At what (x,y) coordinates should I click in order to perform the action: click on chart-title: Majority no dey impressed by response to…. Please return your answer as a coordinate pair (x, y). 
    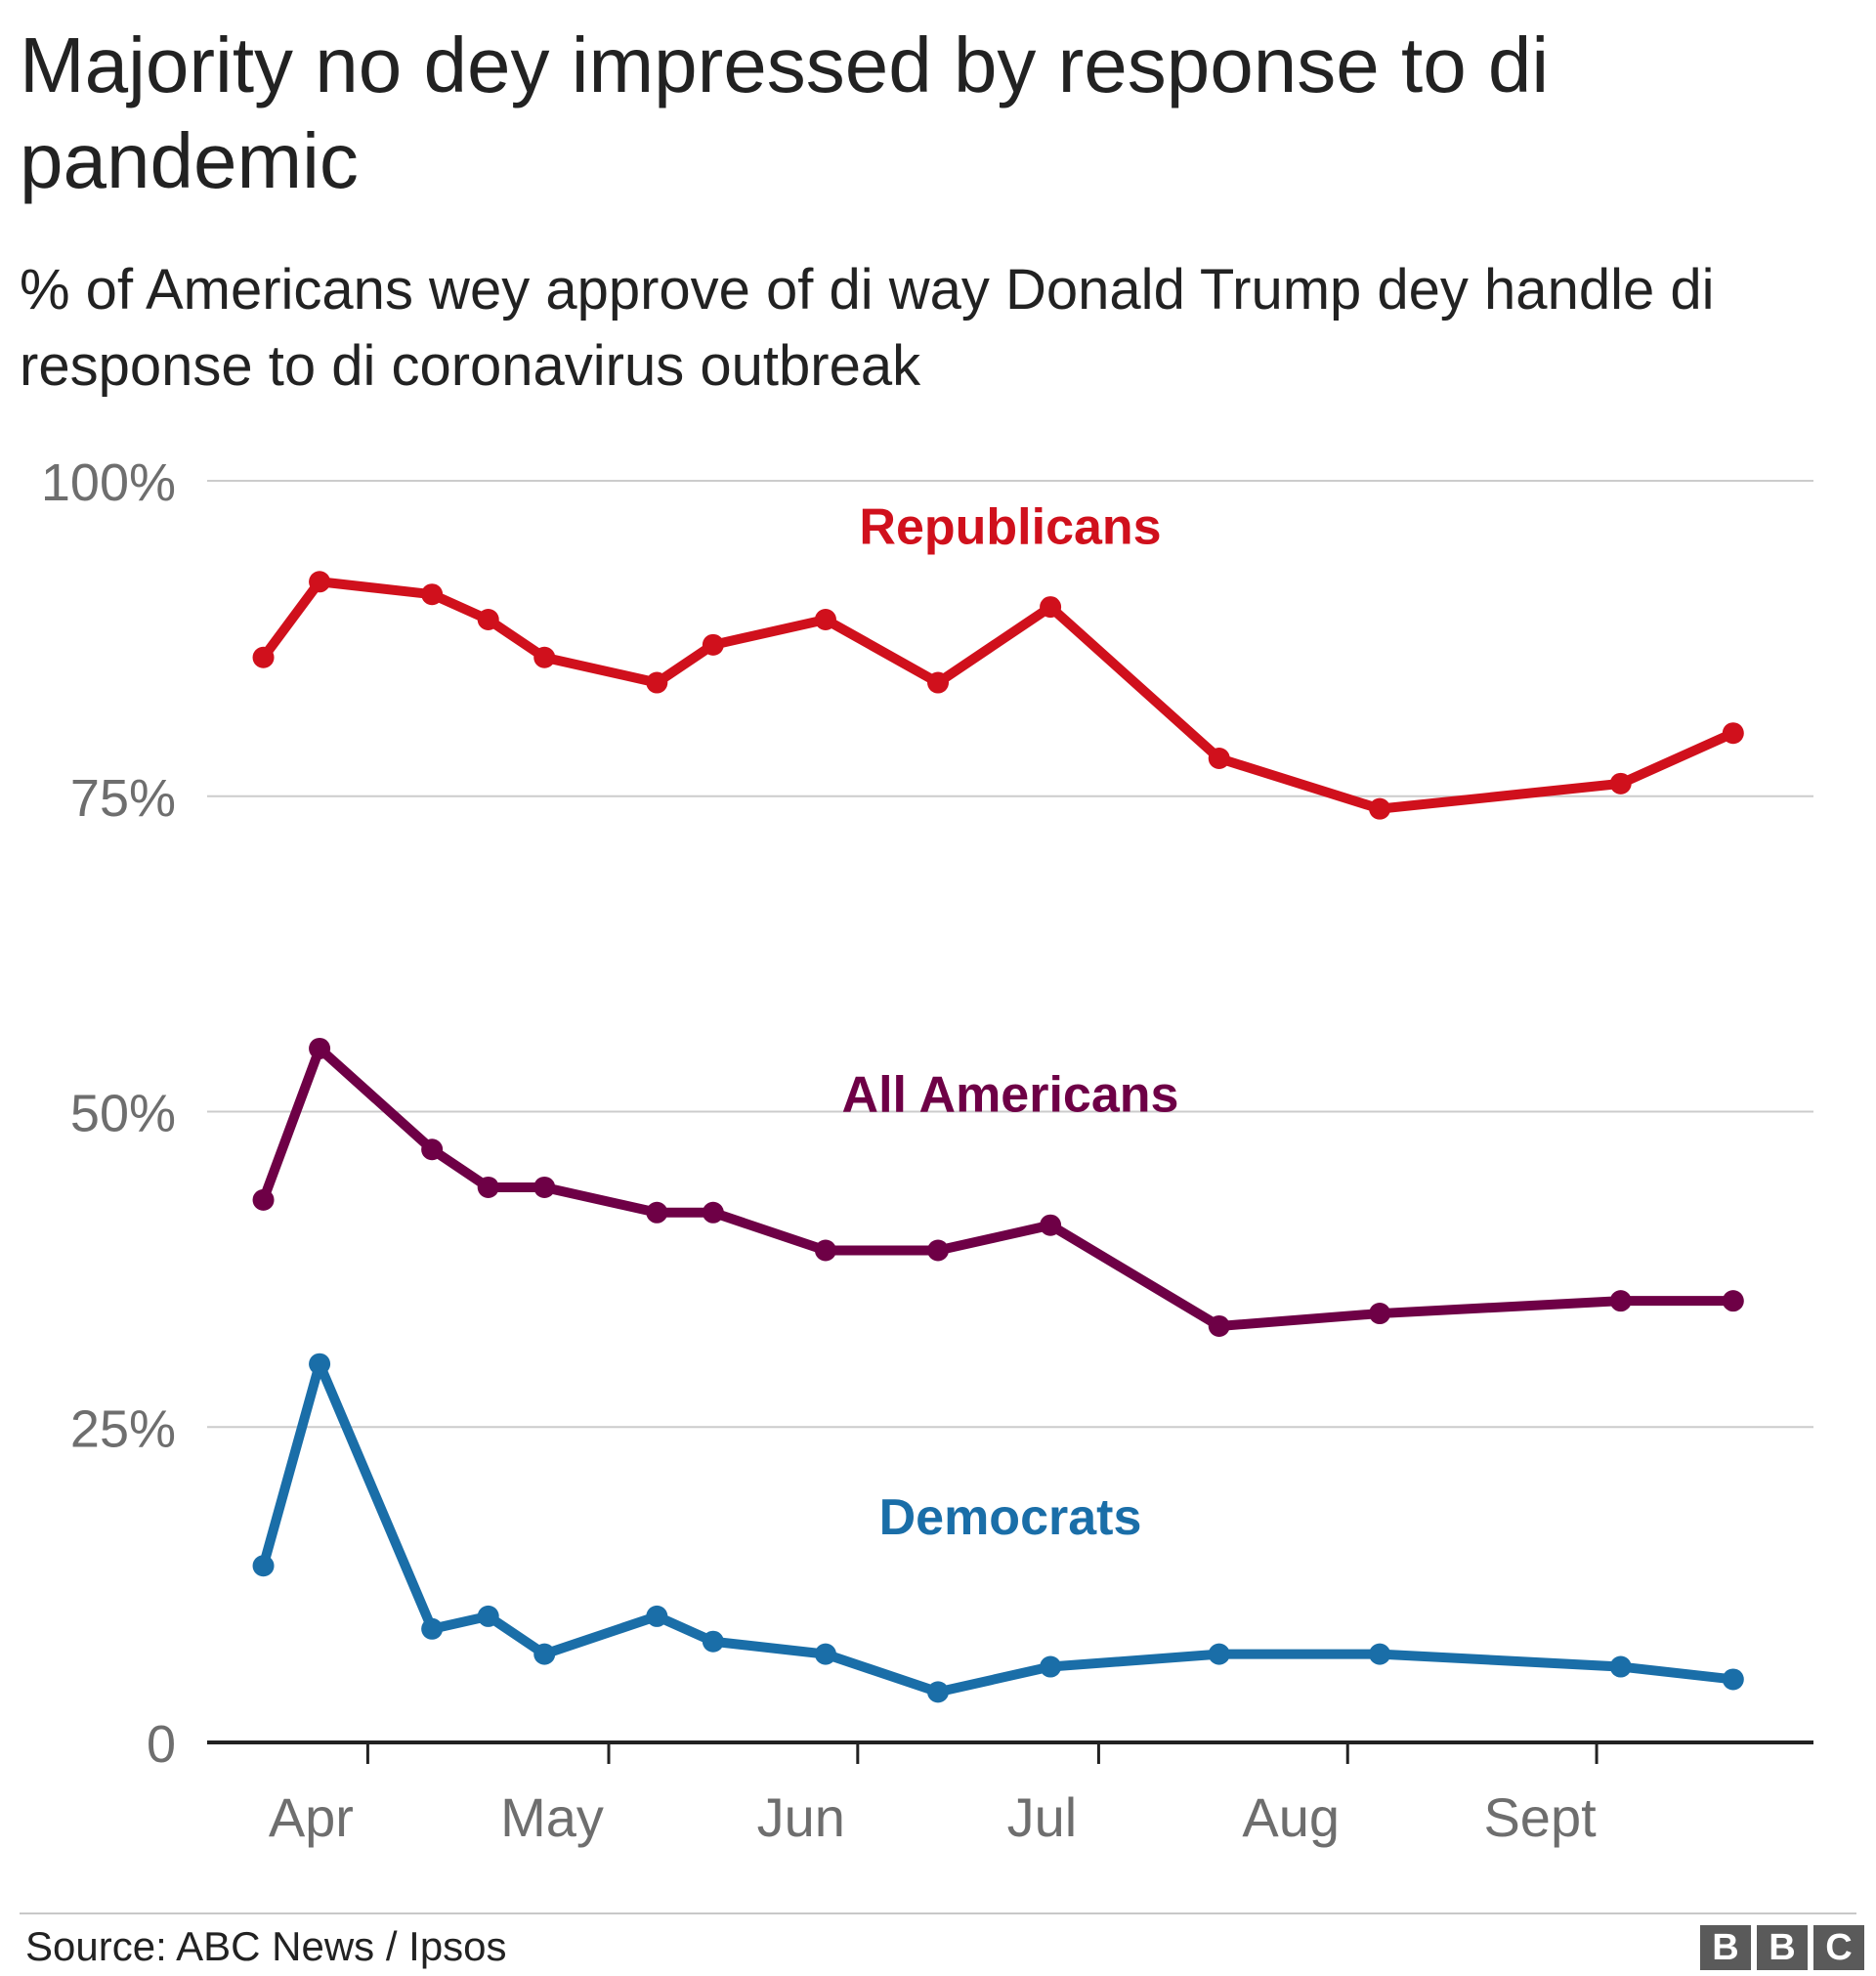
    Looking at the image, I should click on (785, 112).